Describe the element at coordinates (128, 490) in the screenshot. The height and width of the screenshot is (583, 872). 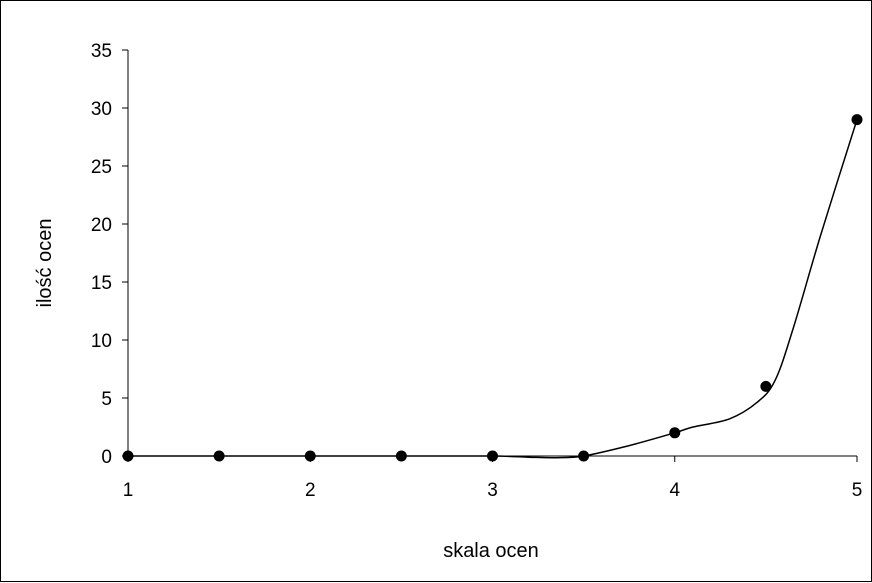
I see `x-tick-label: 1` at that location.